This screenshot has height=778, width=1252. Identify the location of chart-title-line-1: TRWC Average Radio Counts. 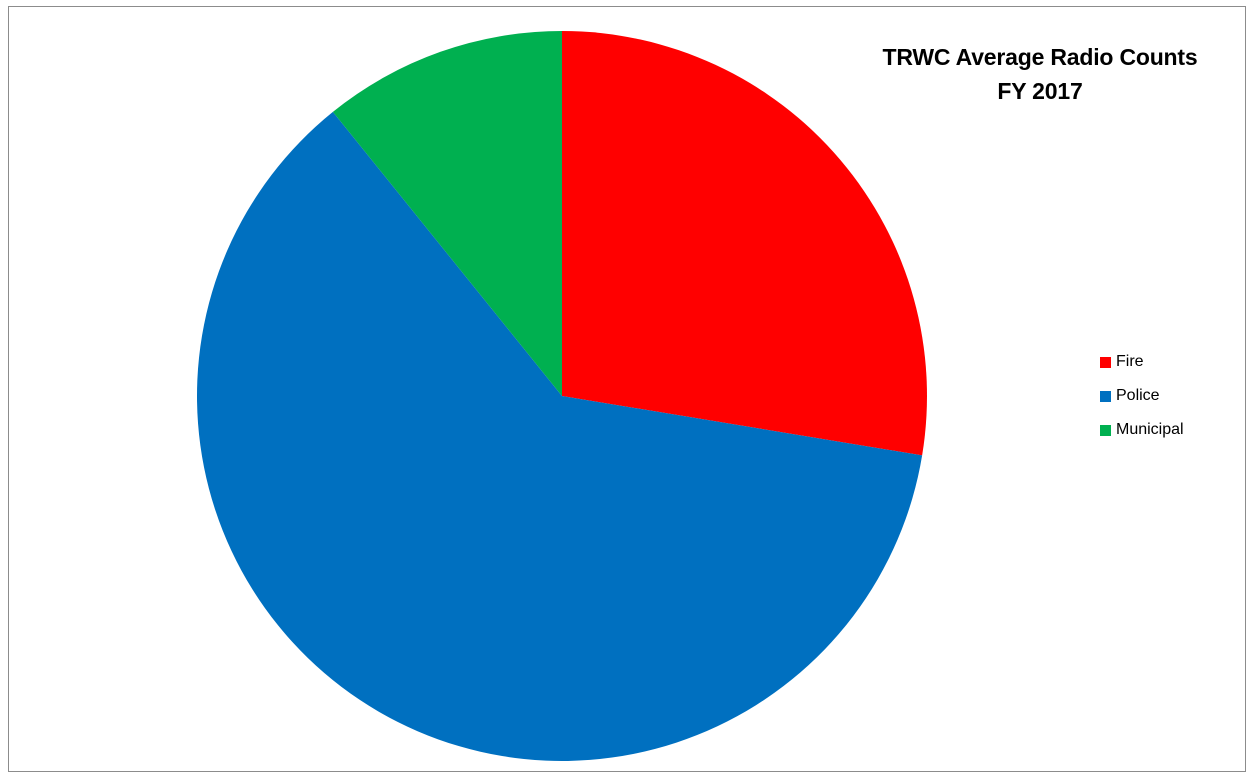
(1040, 57).